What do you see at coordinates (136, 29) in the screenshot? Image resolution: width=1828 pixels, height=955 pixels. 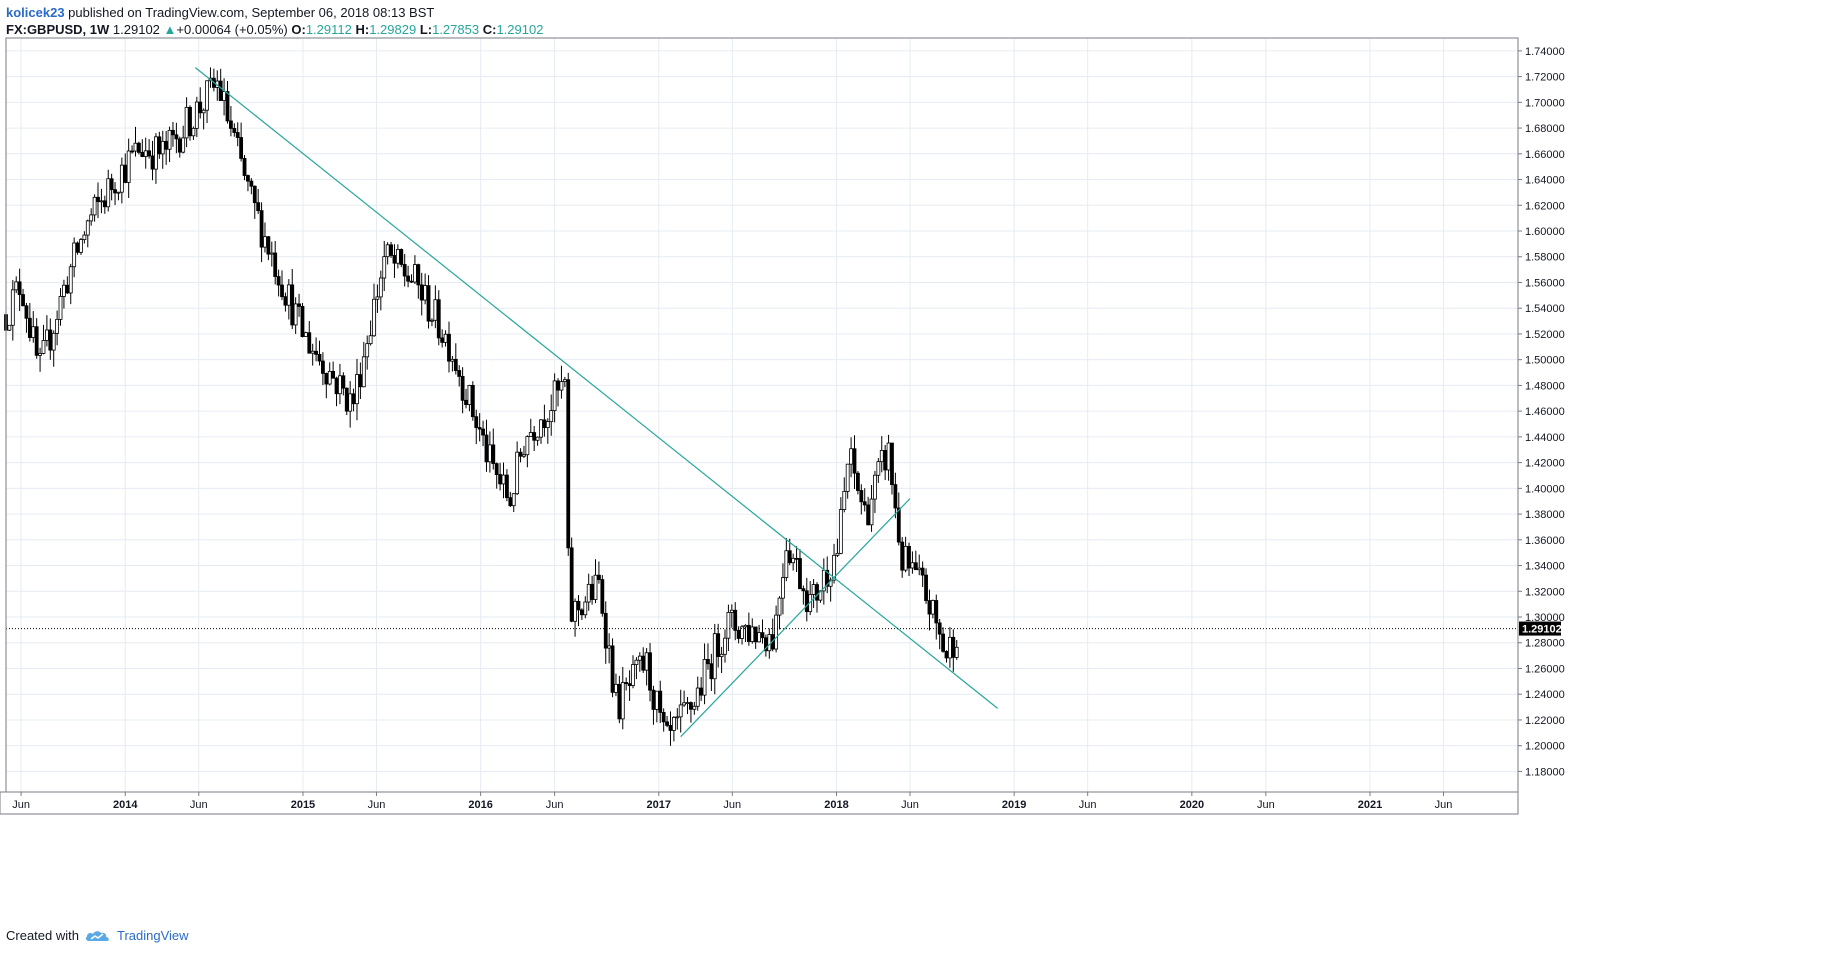 I see `last-price: 1.29102` at bounding box center [136, 29].